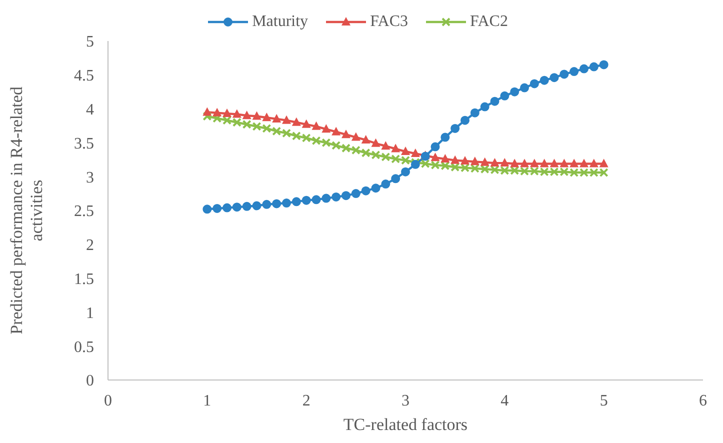 This screenshot has height=443, width=723. Describe the element at coordinates (604, 401) in the screenshot. I see `x-tick-label: 5` at that location.